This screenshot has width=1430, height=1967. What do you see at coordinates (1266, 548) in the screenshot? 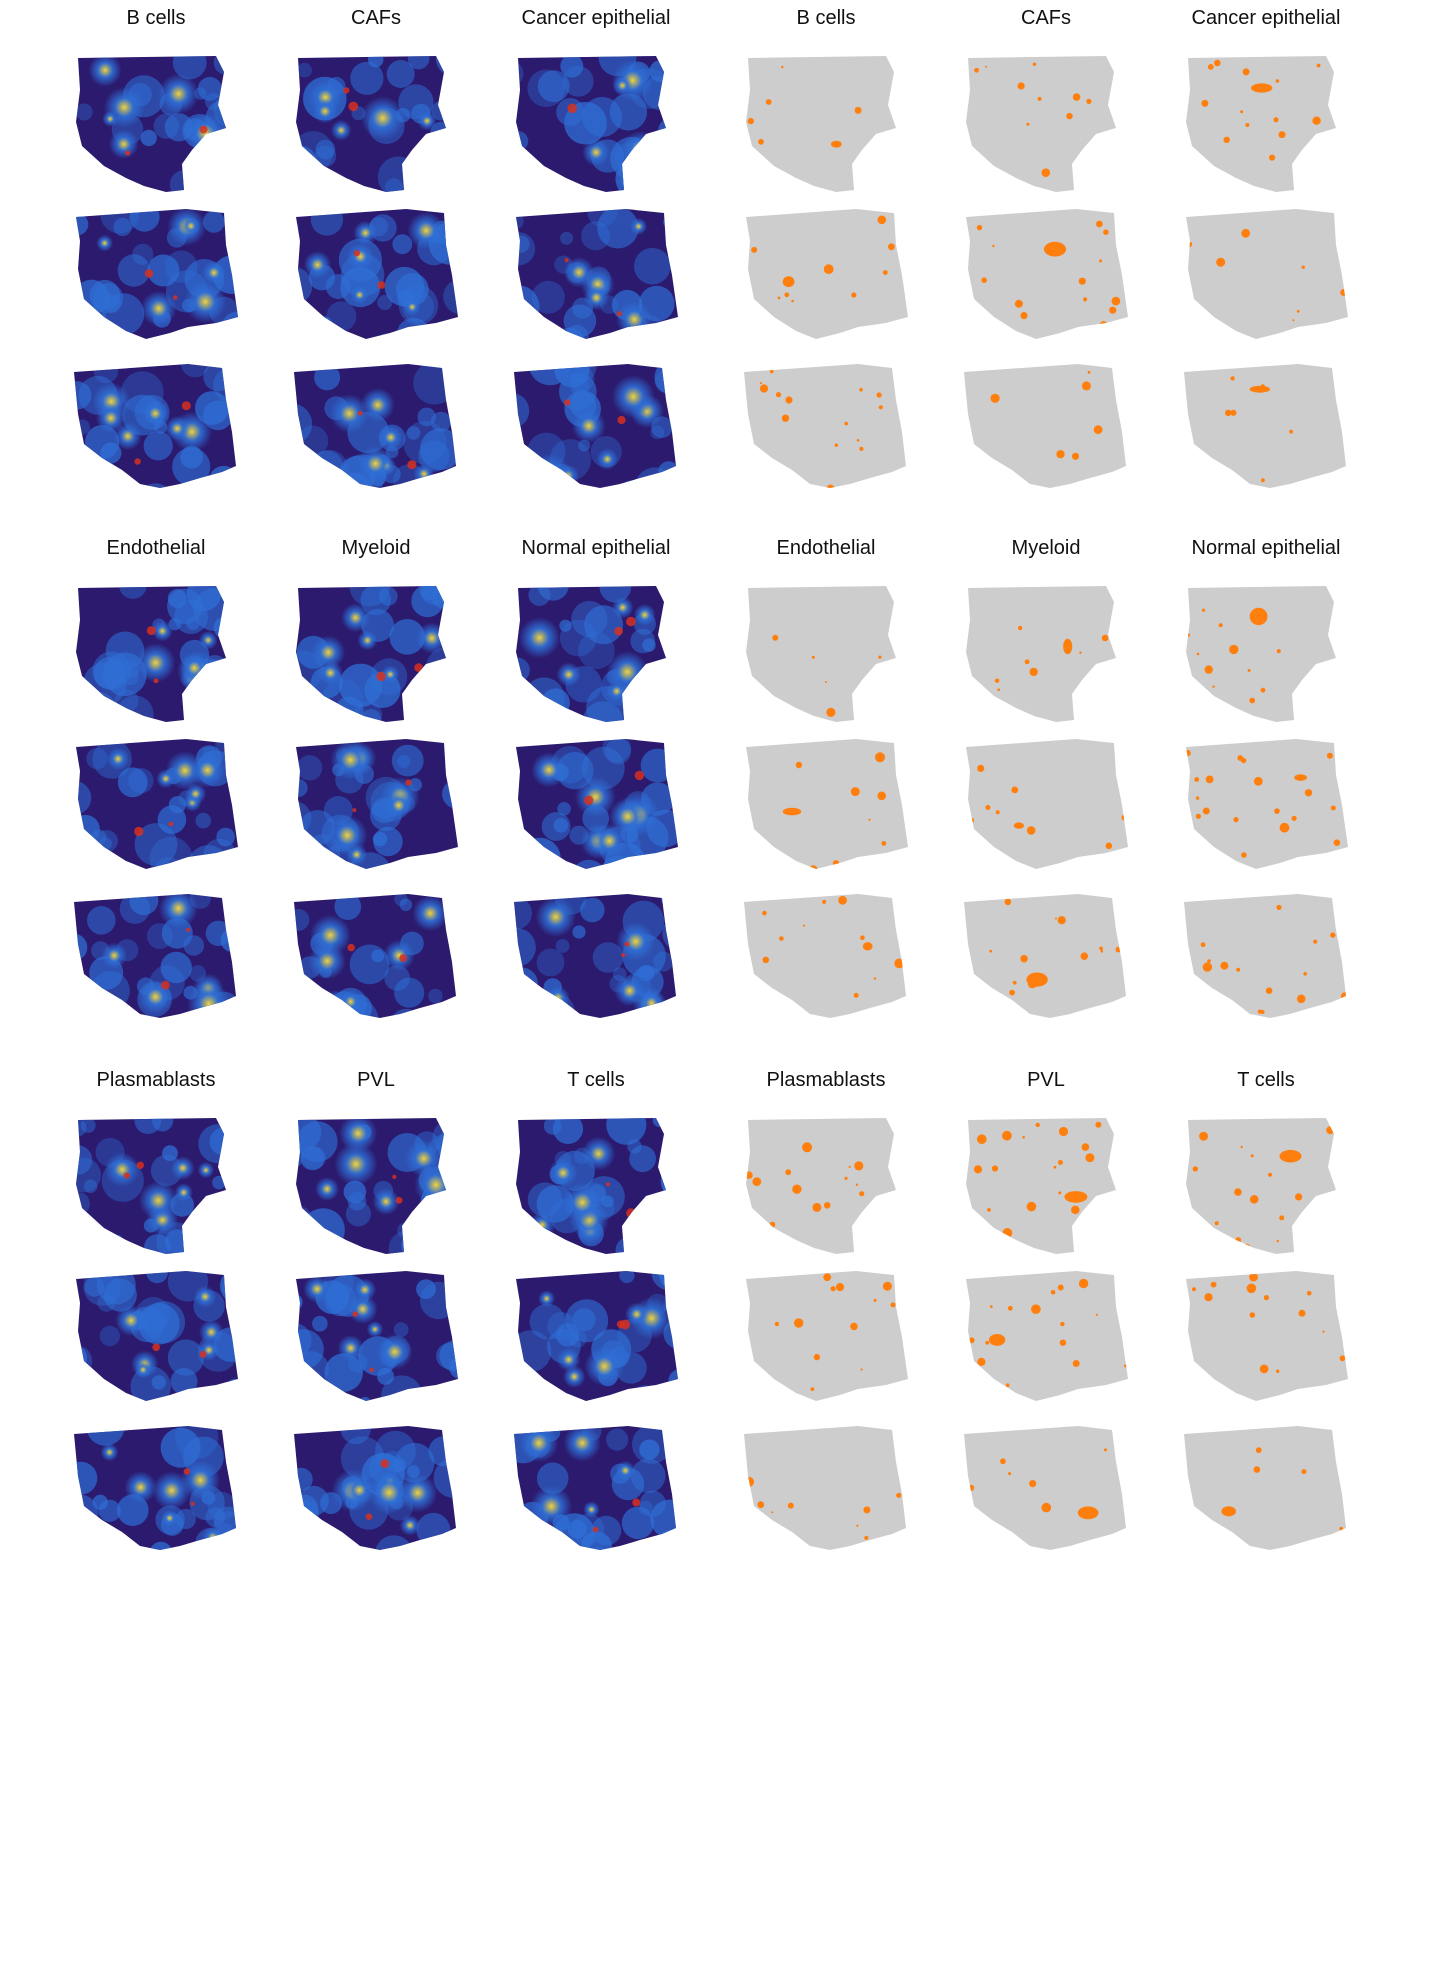
I see `mask-column-title: Normal epithelial` at bounding box center [1266, 548].